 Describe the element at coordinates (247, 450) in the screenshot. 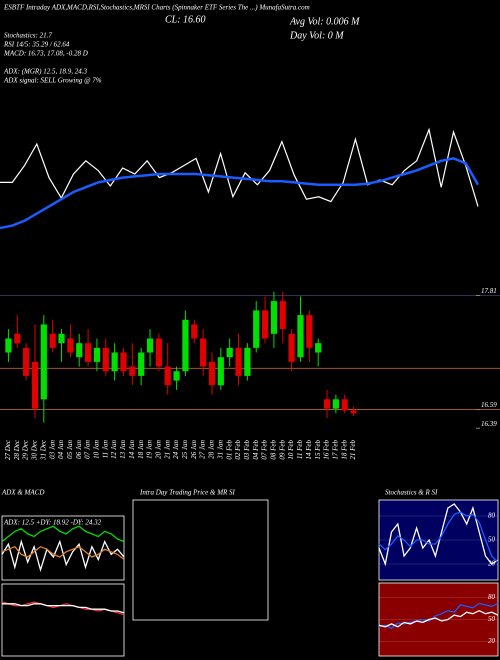

I see `x-tick-label: 03 Feb` at that location.